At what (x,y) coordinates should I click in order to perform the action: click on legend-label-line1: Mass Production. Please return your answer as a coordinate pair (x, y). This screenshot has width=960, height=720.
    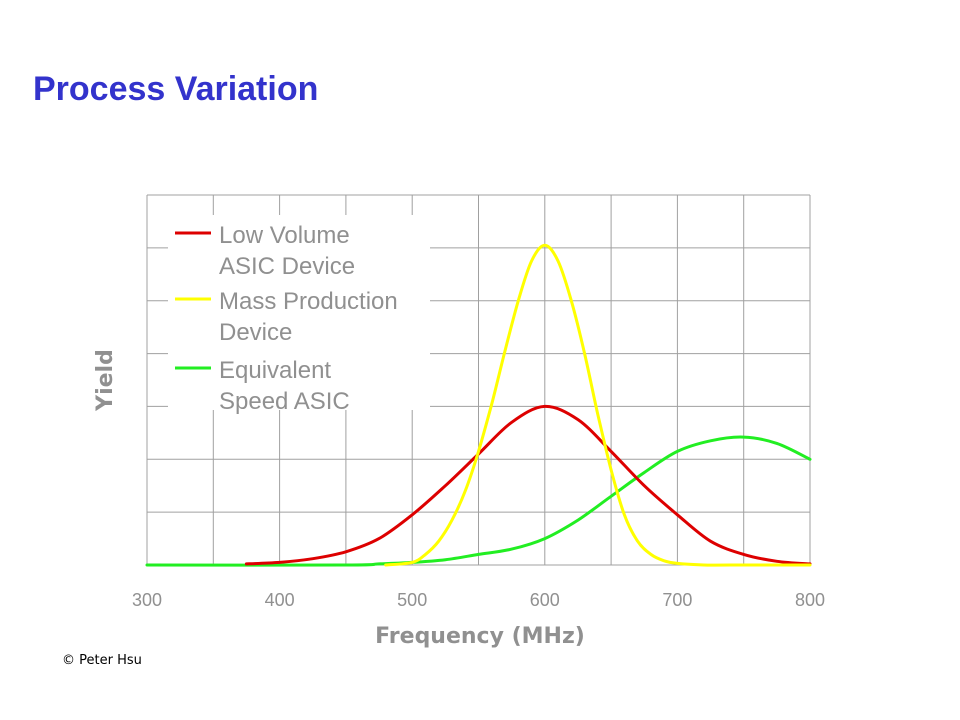
    Looking at the image, I should click on (308, 301).